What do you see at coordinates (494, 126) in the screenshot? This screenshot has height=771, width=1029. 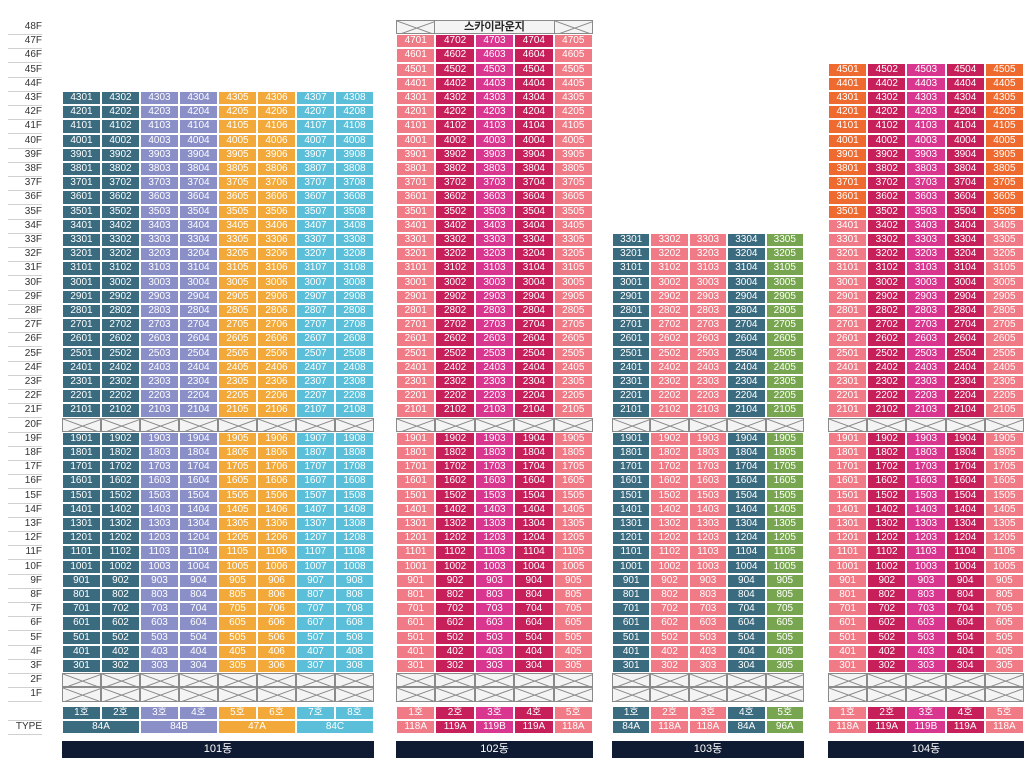 I see `unit-cell: 4103` at bounding box center [494, 126].